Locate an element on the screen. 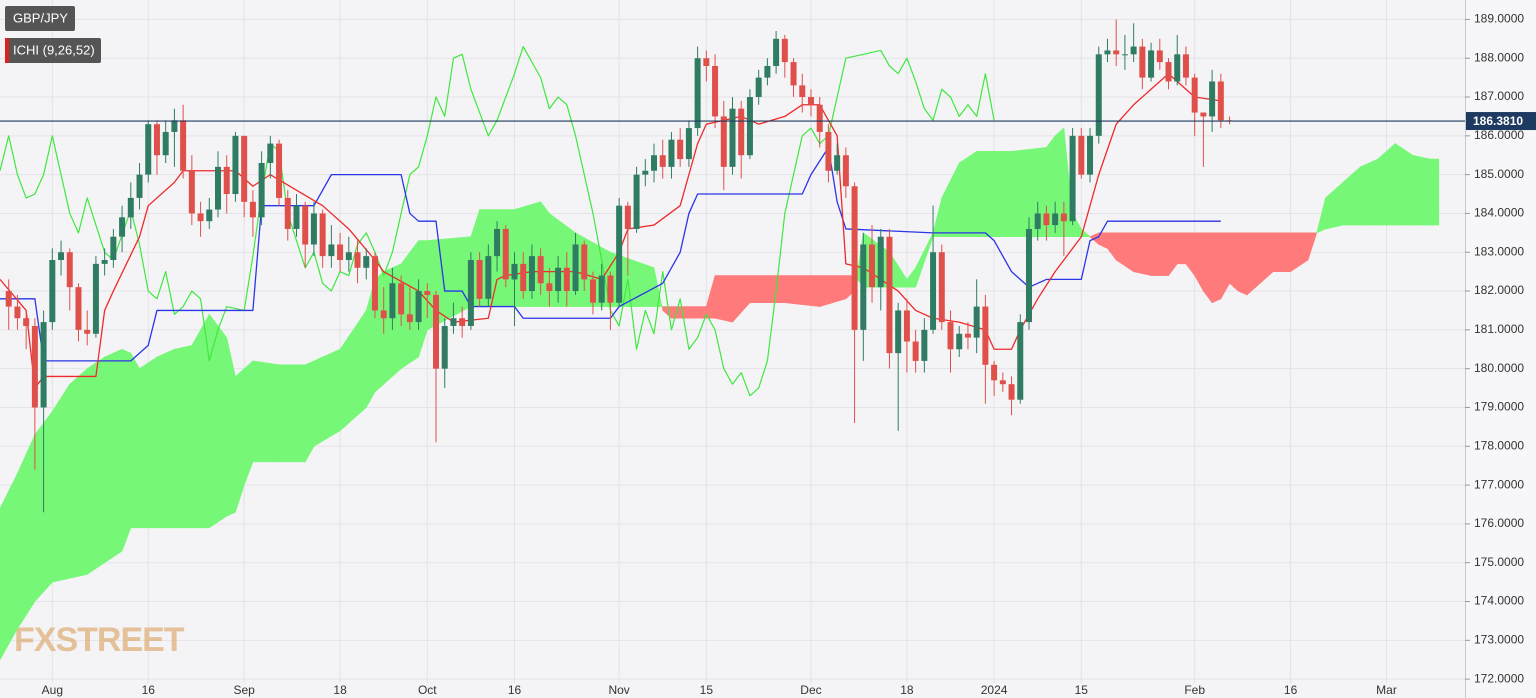 The height and width of the screenshot is (698, 1536). y-tick-label: 179.0000 is located at coordinates (1499, 407).